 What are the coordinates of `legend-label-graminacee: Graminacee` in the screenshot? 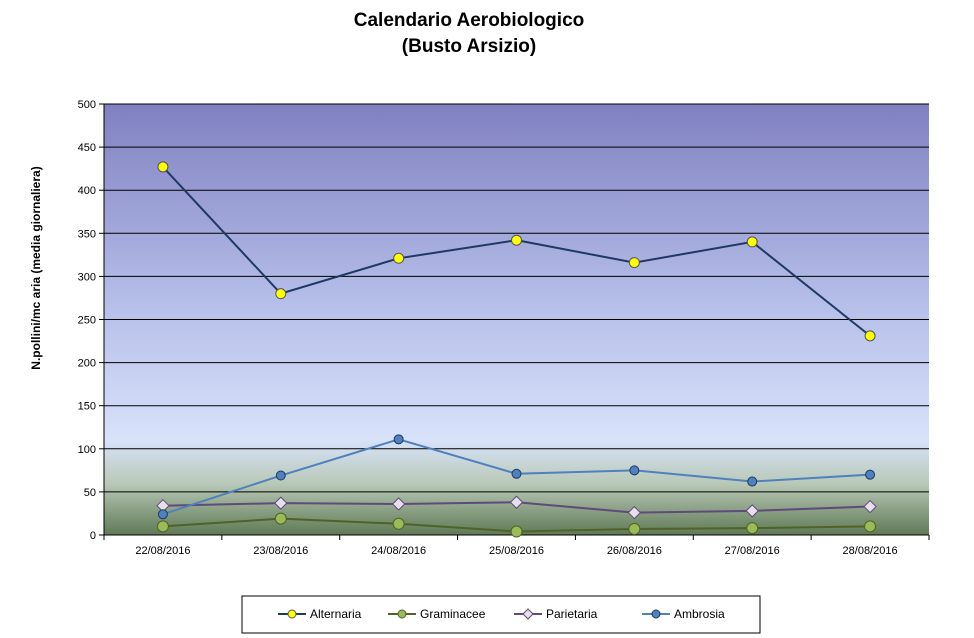 It's located at (453, 614).